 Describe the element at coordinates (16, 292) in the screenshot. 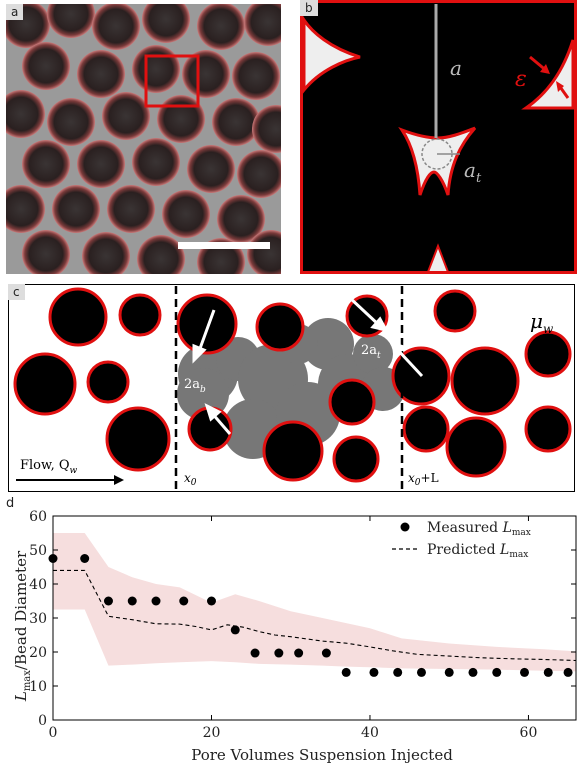

I see `panel-c-label: c` at that location.